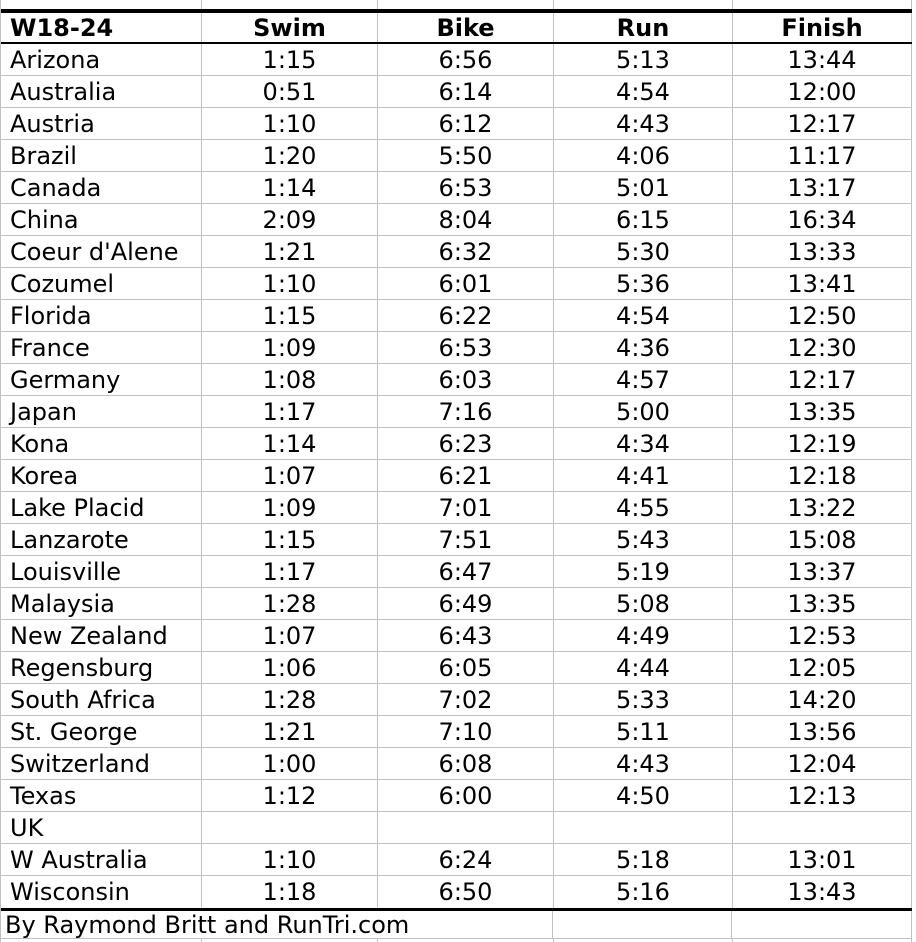 The width and height of the screenshot is (916, 942). Describe the element at coordinates (643, 60) in the screenshot. I see `run-cell: 5:13` at that location.